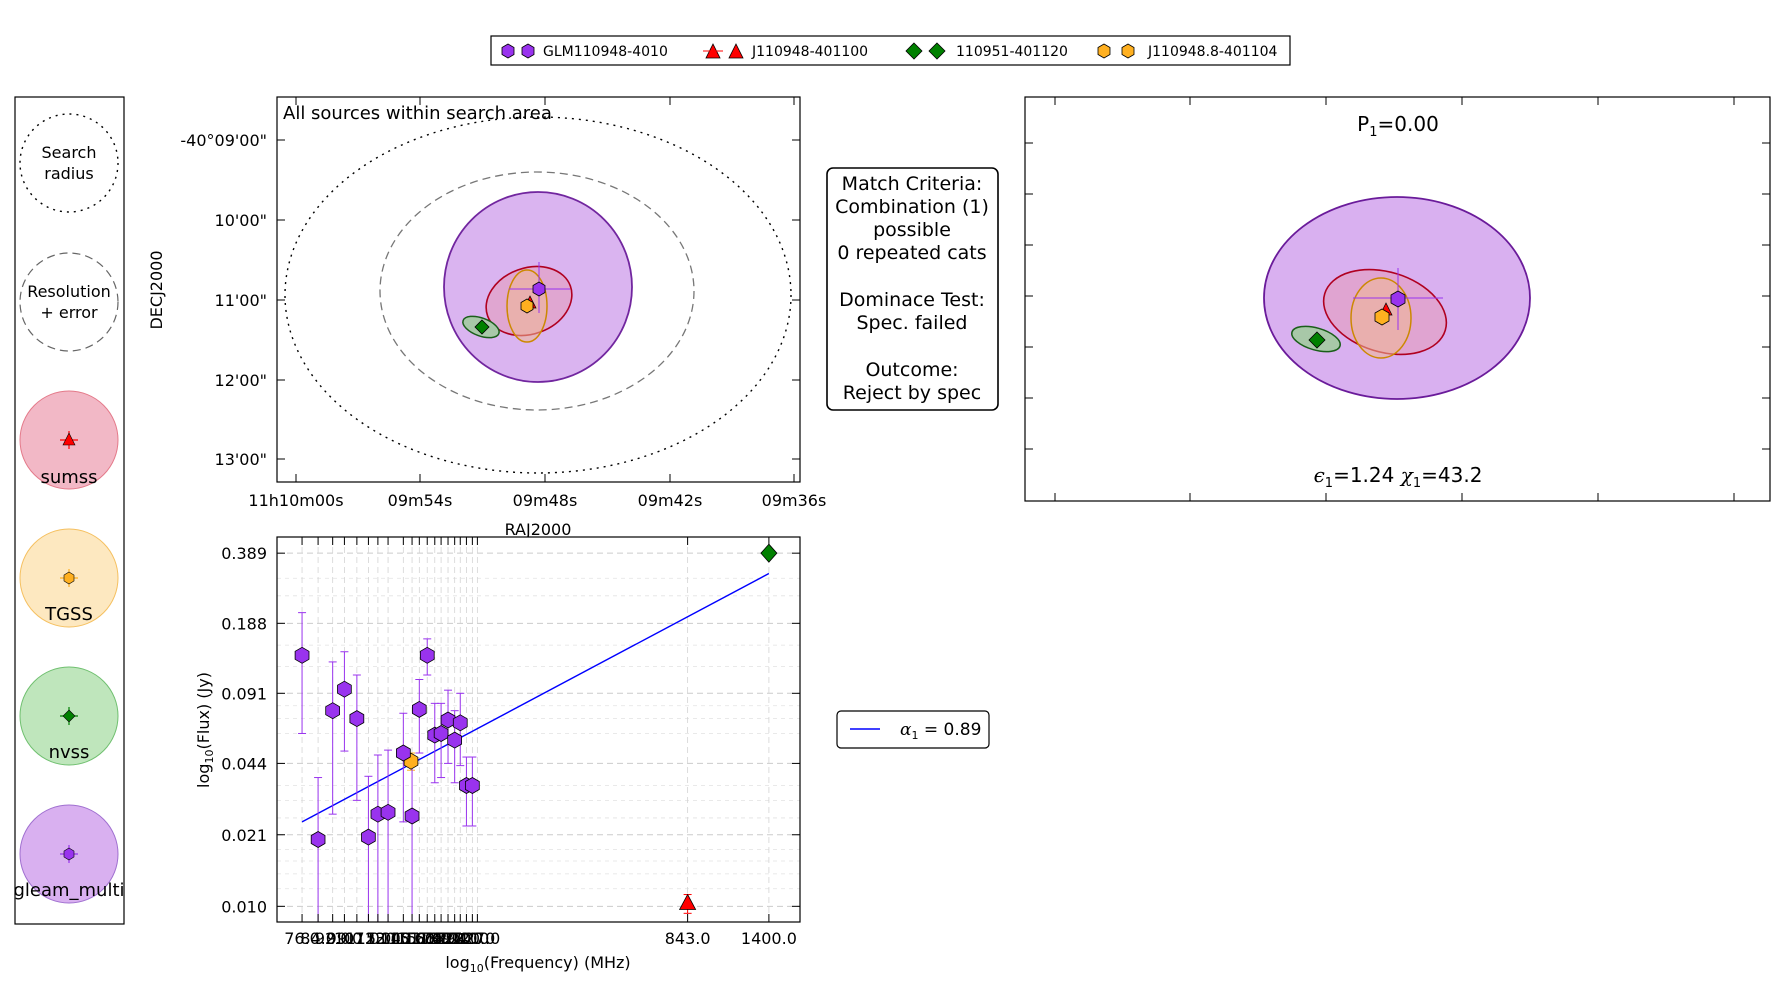 Image resolution: width=1777 pixels, height=984 pixels. I want to click on legend-label: 110951-401120, so click(1012, 52).